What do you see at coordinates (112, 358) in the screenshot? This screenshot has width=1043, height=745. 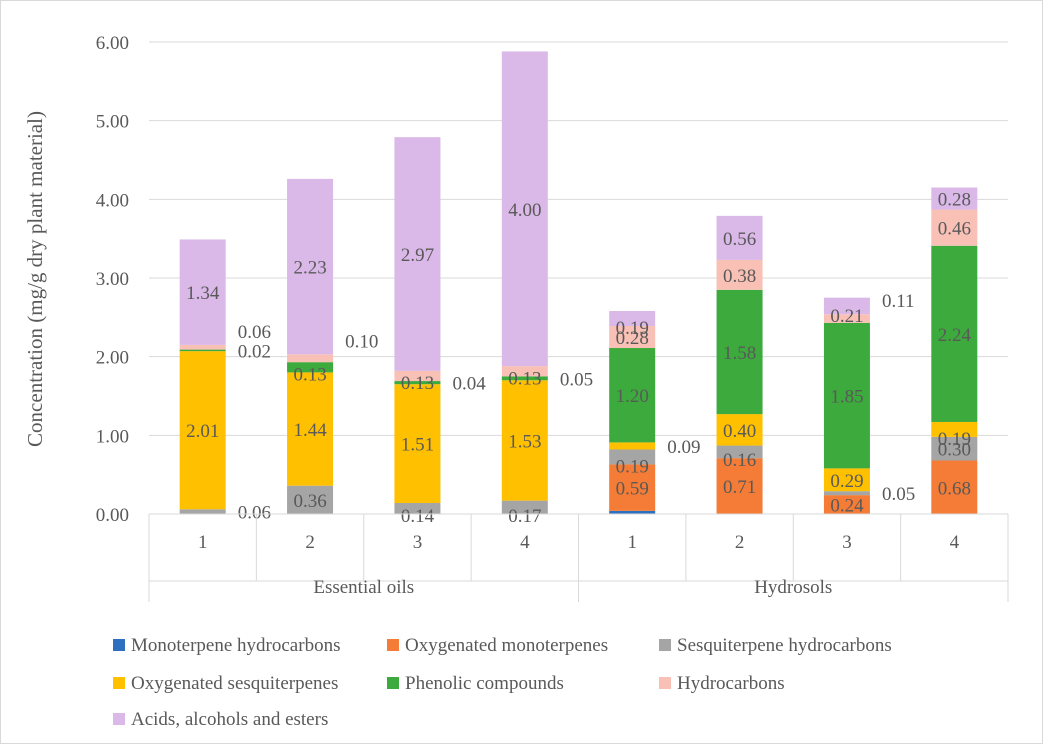 I see `y-tick-label: 2.00` at bounding box center [112, 358].